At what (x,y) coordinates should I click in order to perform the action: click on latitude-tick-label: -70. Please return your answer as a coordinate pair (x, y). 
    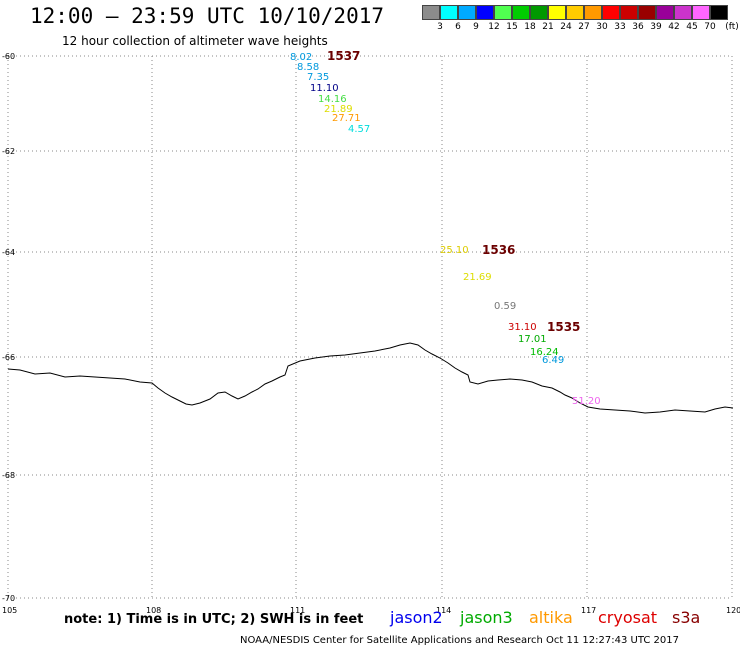
    Looking at the image, I should click on (8, 598).